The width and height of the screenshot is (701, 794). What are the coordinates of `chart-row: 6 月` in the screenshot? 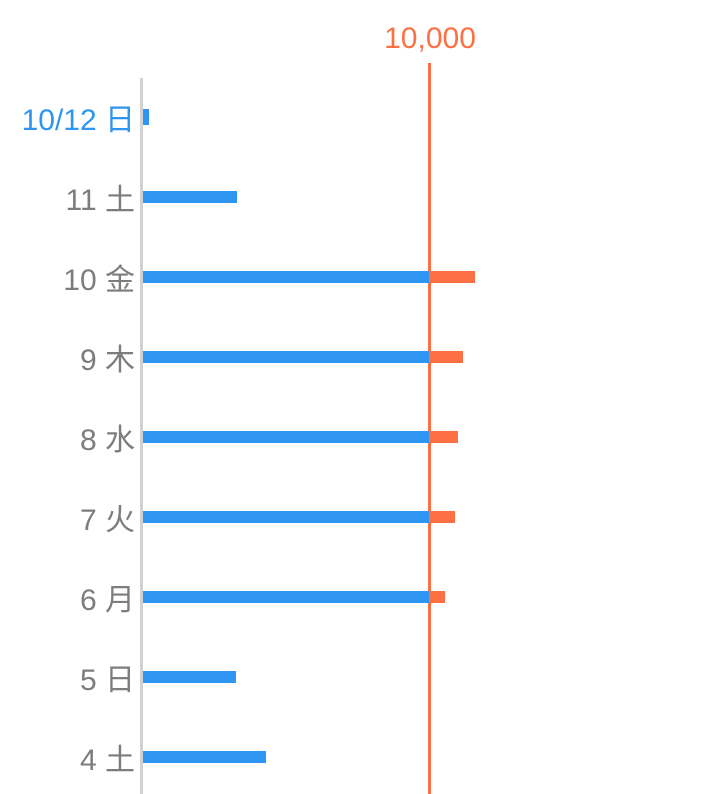 It's located at (350, 597).